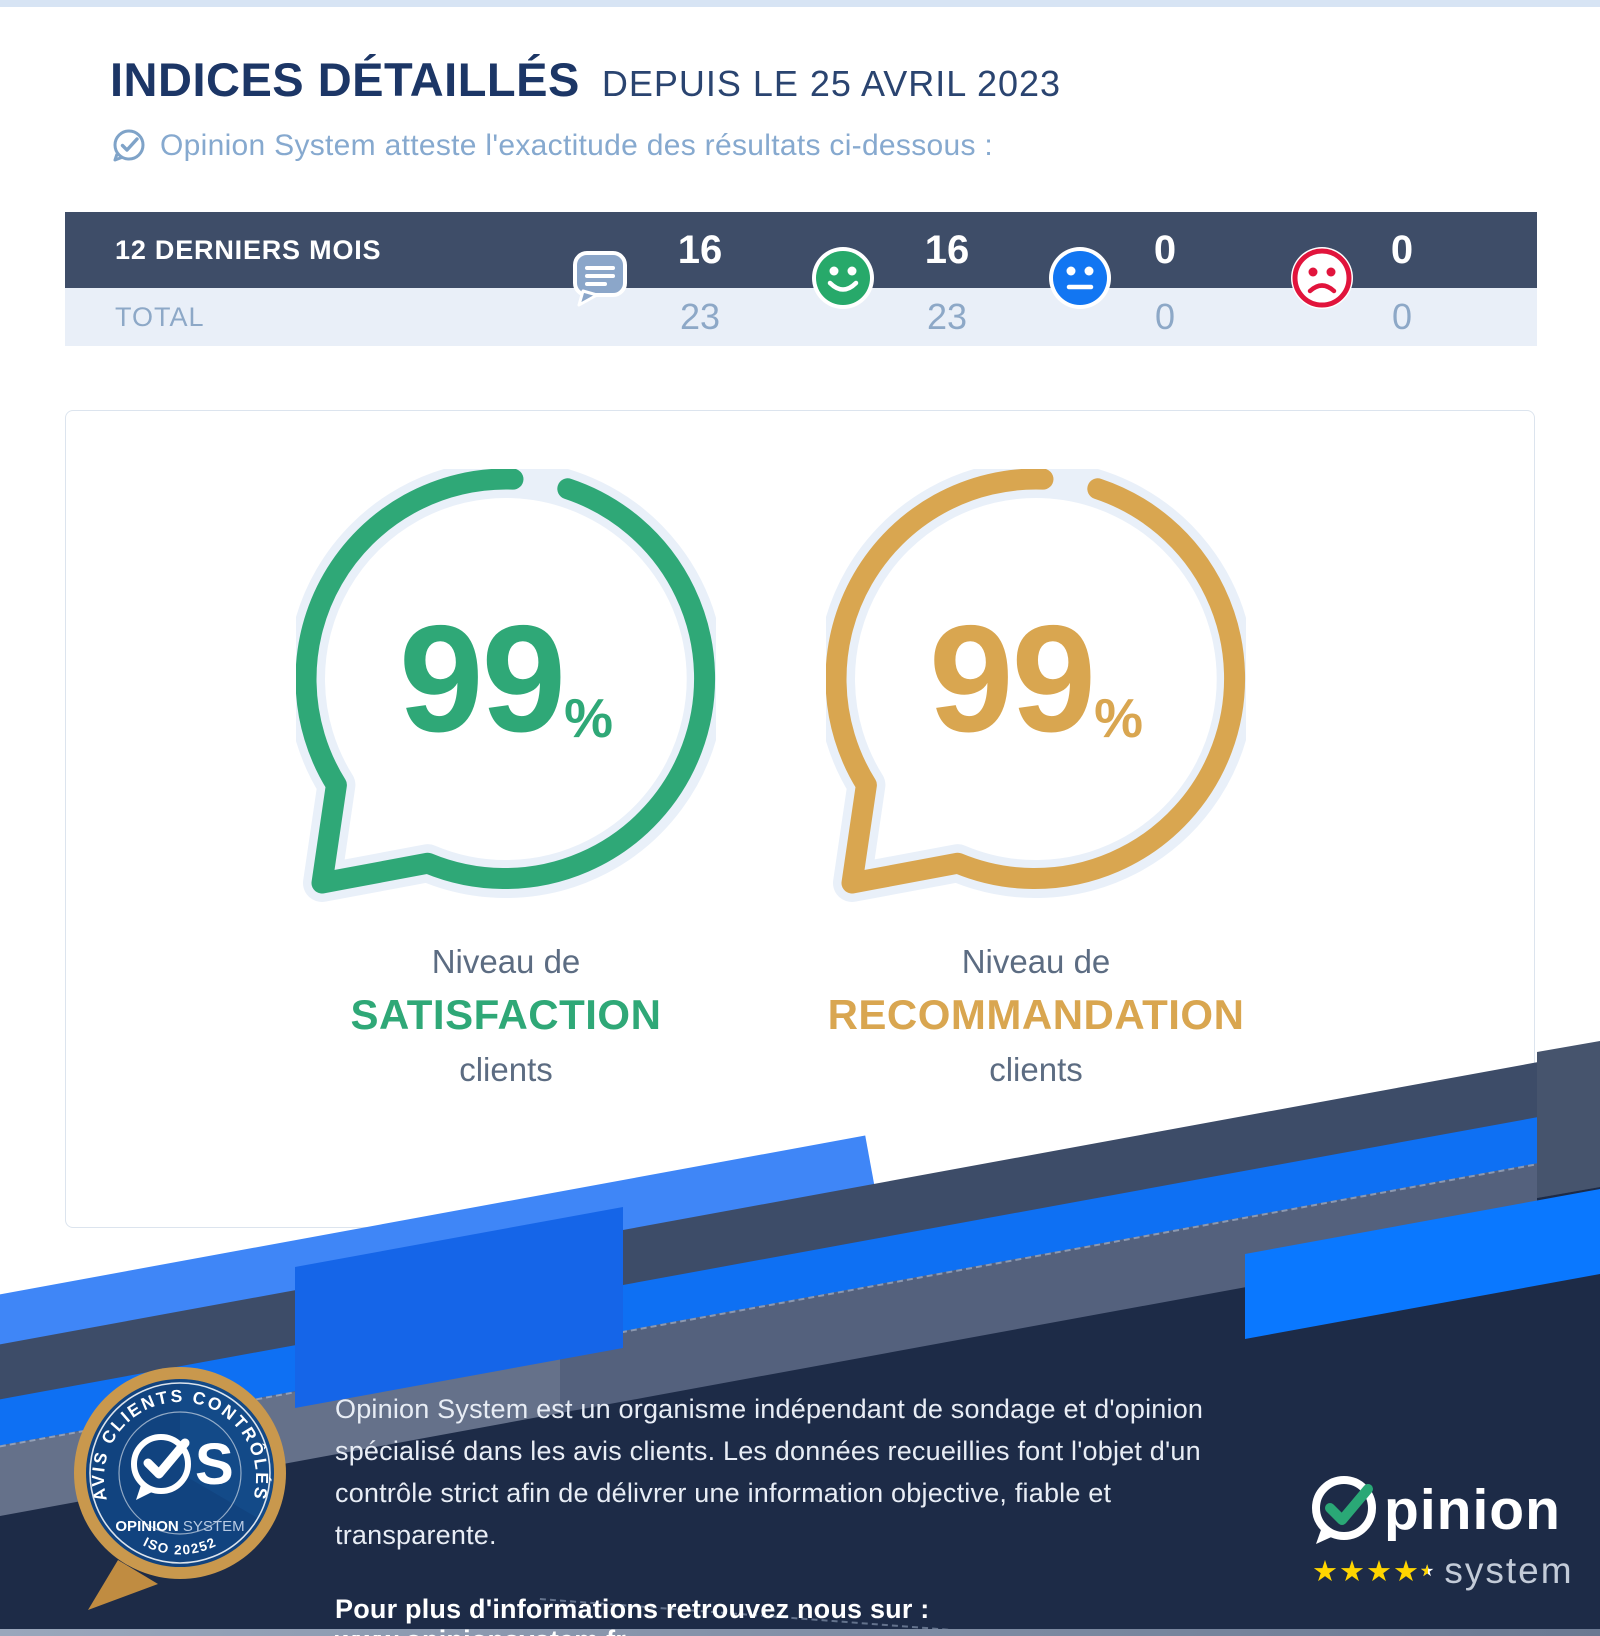  What do you see at coordinates (1344, 1510) in the screenshot?
I see `logo-bubble-check-icon` at bounding box center [1344, 1510].